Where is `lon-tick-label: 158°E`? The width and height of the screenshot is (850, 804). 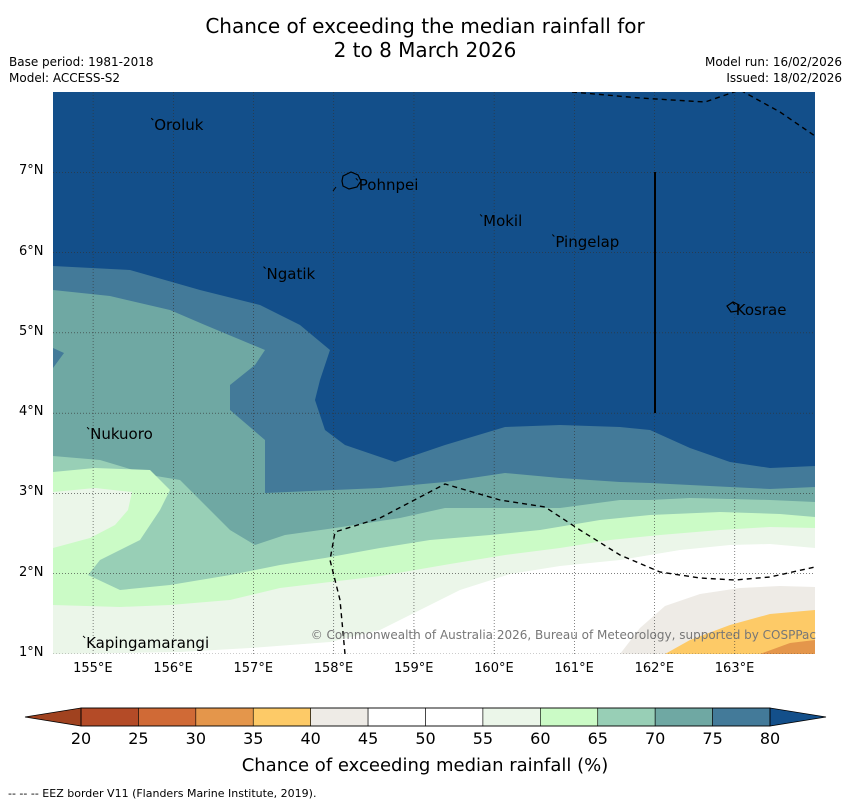 lon-tick-label: 158°E is located at coordinates (333, 668).